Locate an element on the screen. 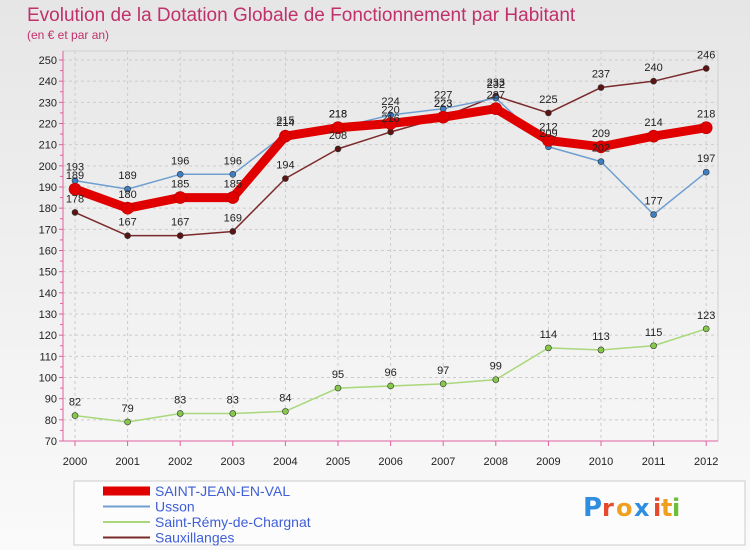 The width and height of the screenshot is (750, 550). x-tick-label: 2008 is located at coordinates (496, 462).